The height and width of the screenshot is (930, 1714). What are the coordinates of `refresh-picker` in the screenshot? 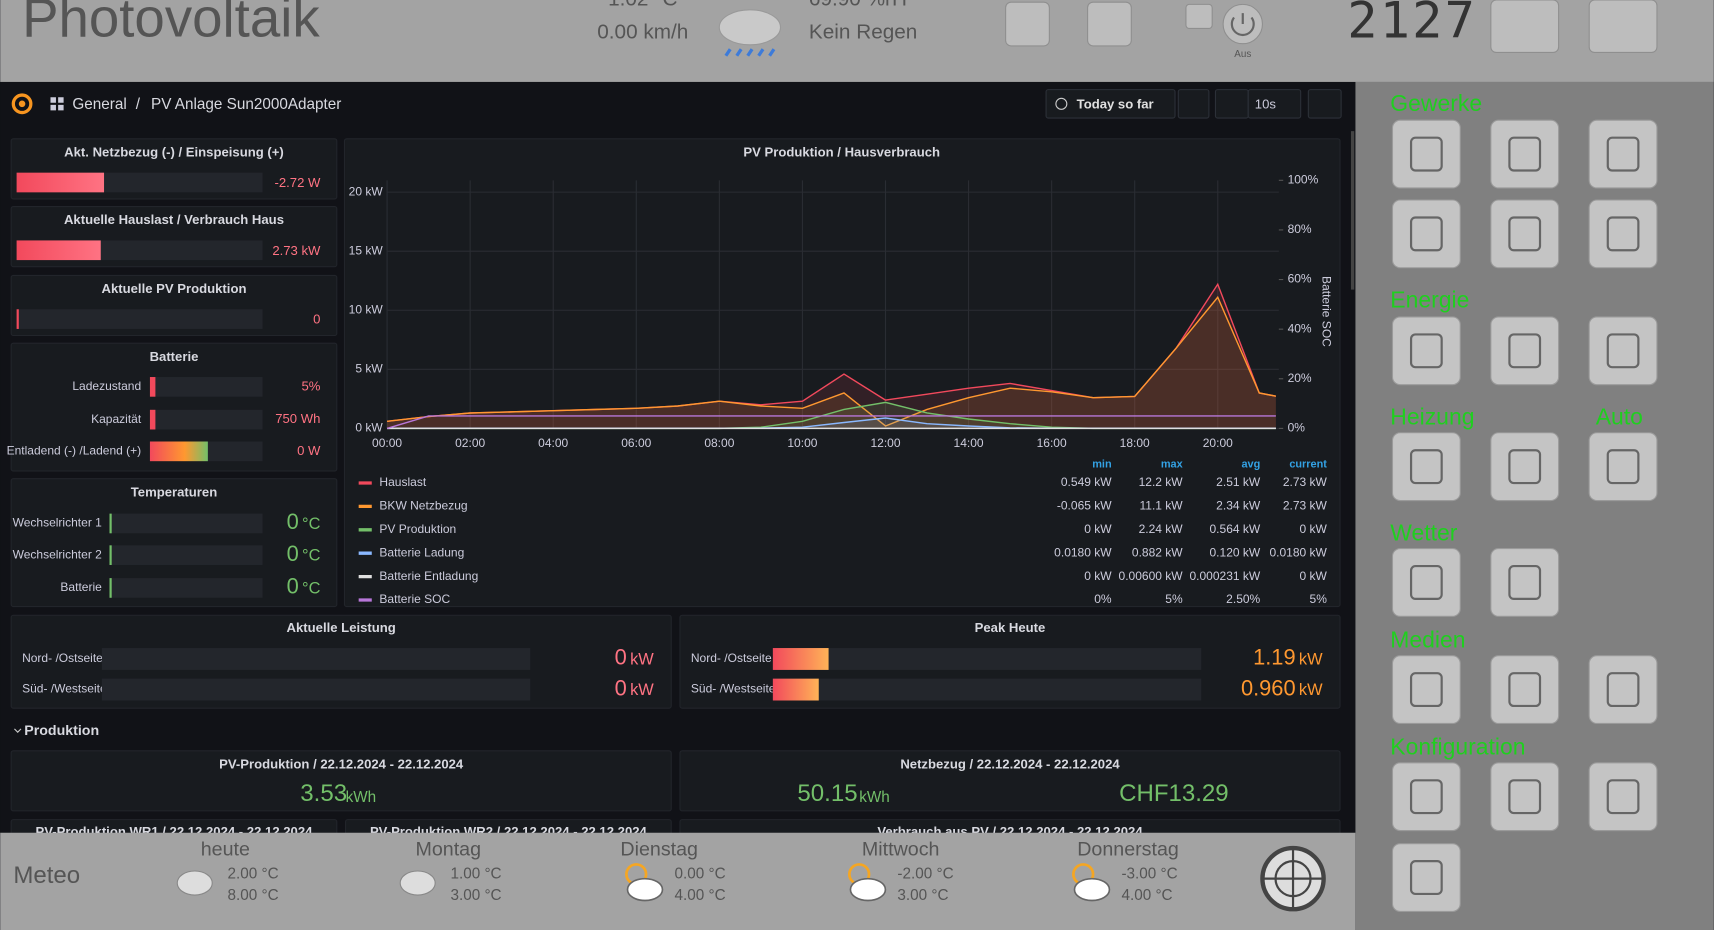 It's located at (1274, 104).